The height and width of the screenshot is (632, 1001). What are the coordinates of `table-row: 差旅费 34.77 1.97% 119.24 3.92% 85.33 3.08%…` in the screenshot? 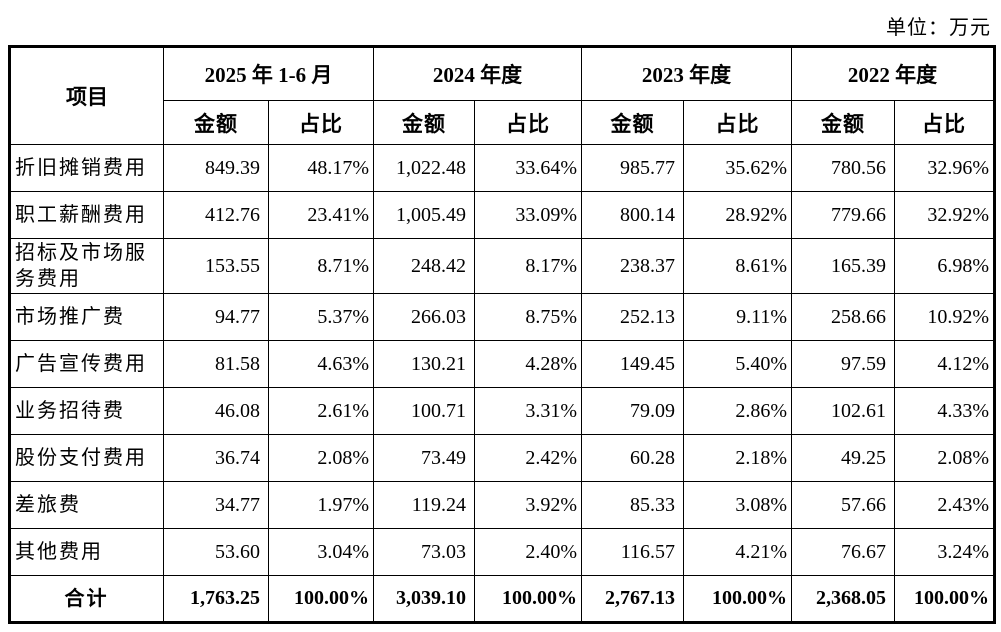 It's located at (502, 505).